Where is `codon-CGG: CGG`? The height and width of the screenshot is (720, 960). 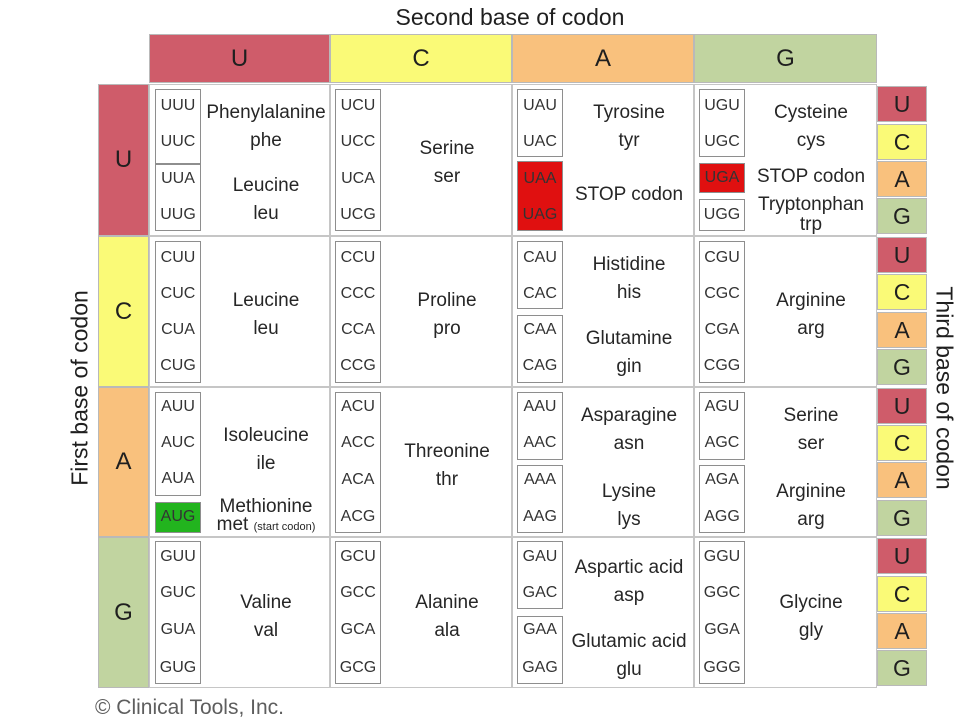
codon-CGG: CGG is located at coordinates (722, 365).